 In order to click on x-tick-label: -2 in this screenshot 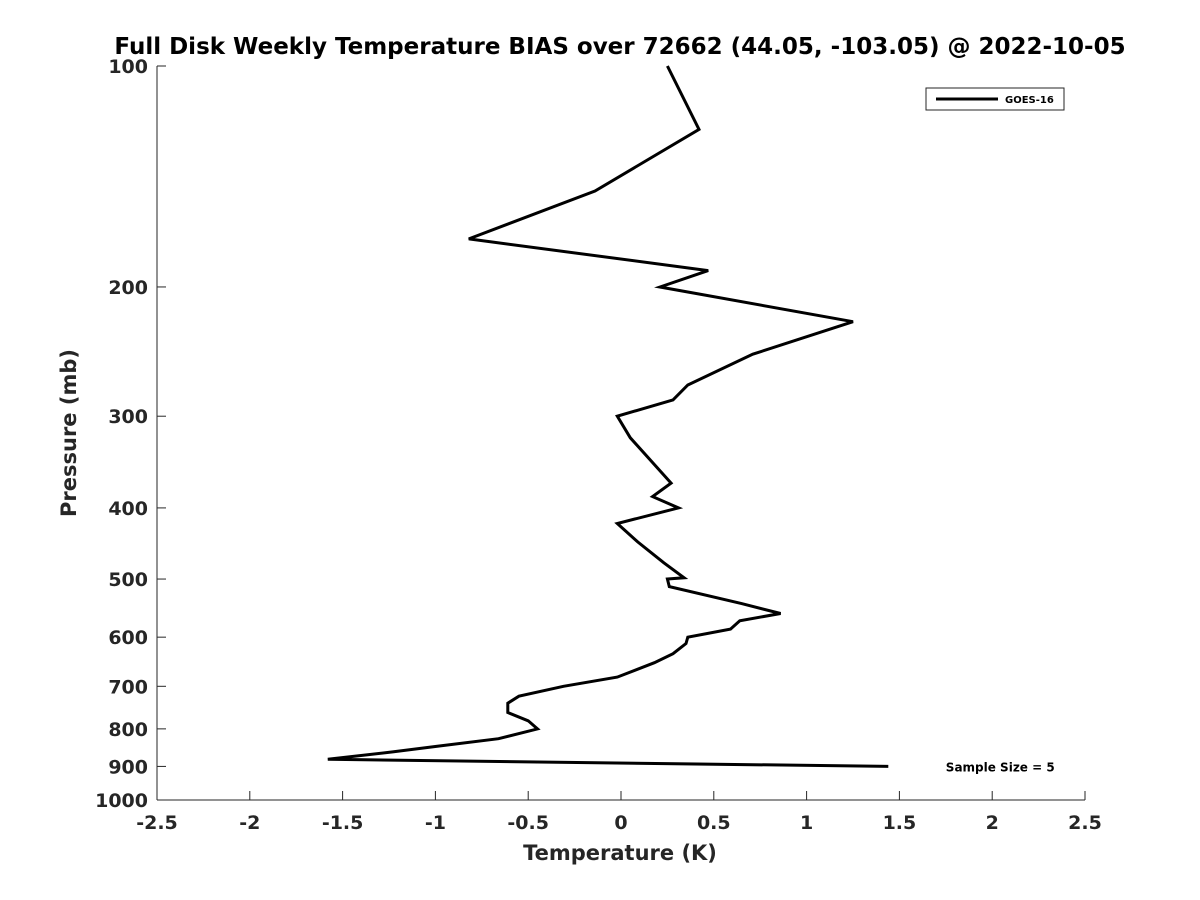, I will do `click(249, 823)`.